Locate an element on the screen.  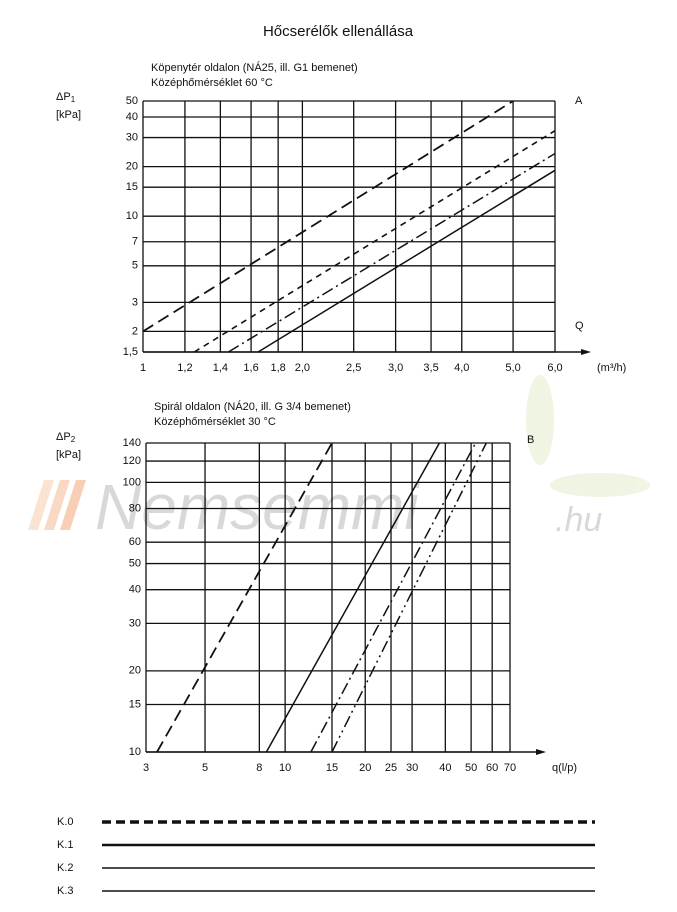
x-tick-label: 2,0 is located at coordinates (302, 368).